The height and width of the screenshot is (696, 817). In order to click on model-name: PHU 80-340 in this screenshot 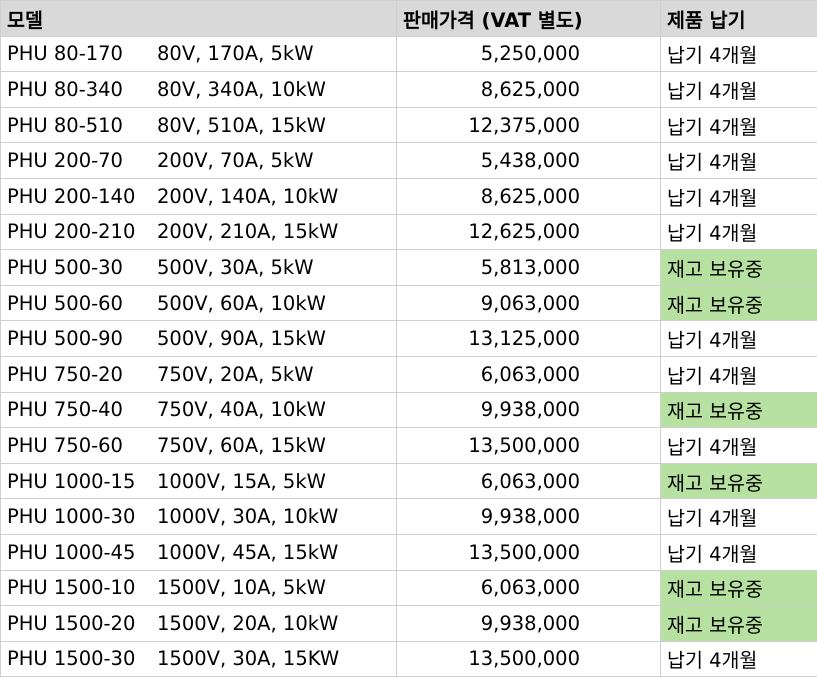, I will do `click(65, 89)`.